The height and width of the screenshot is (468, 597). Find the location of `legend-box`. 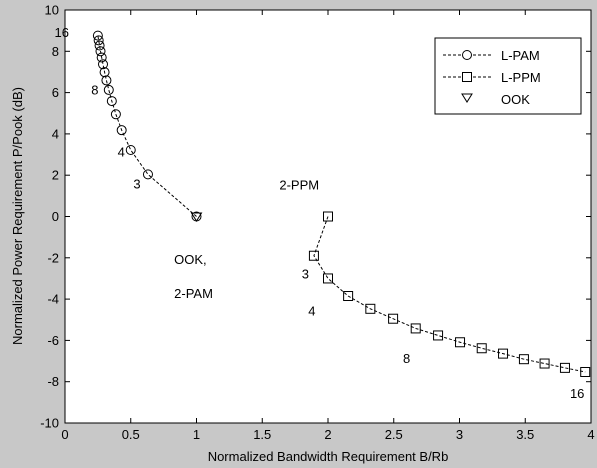

legend-box is located at coordinates (508, 76).